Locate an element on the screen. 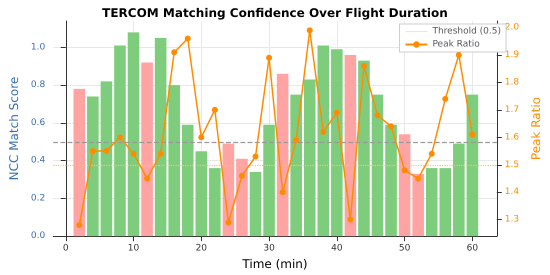 The width and height of the screenshot is (550, 275). x-tick-label: 0 is located at coordinates (65, 249).